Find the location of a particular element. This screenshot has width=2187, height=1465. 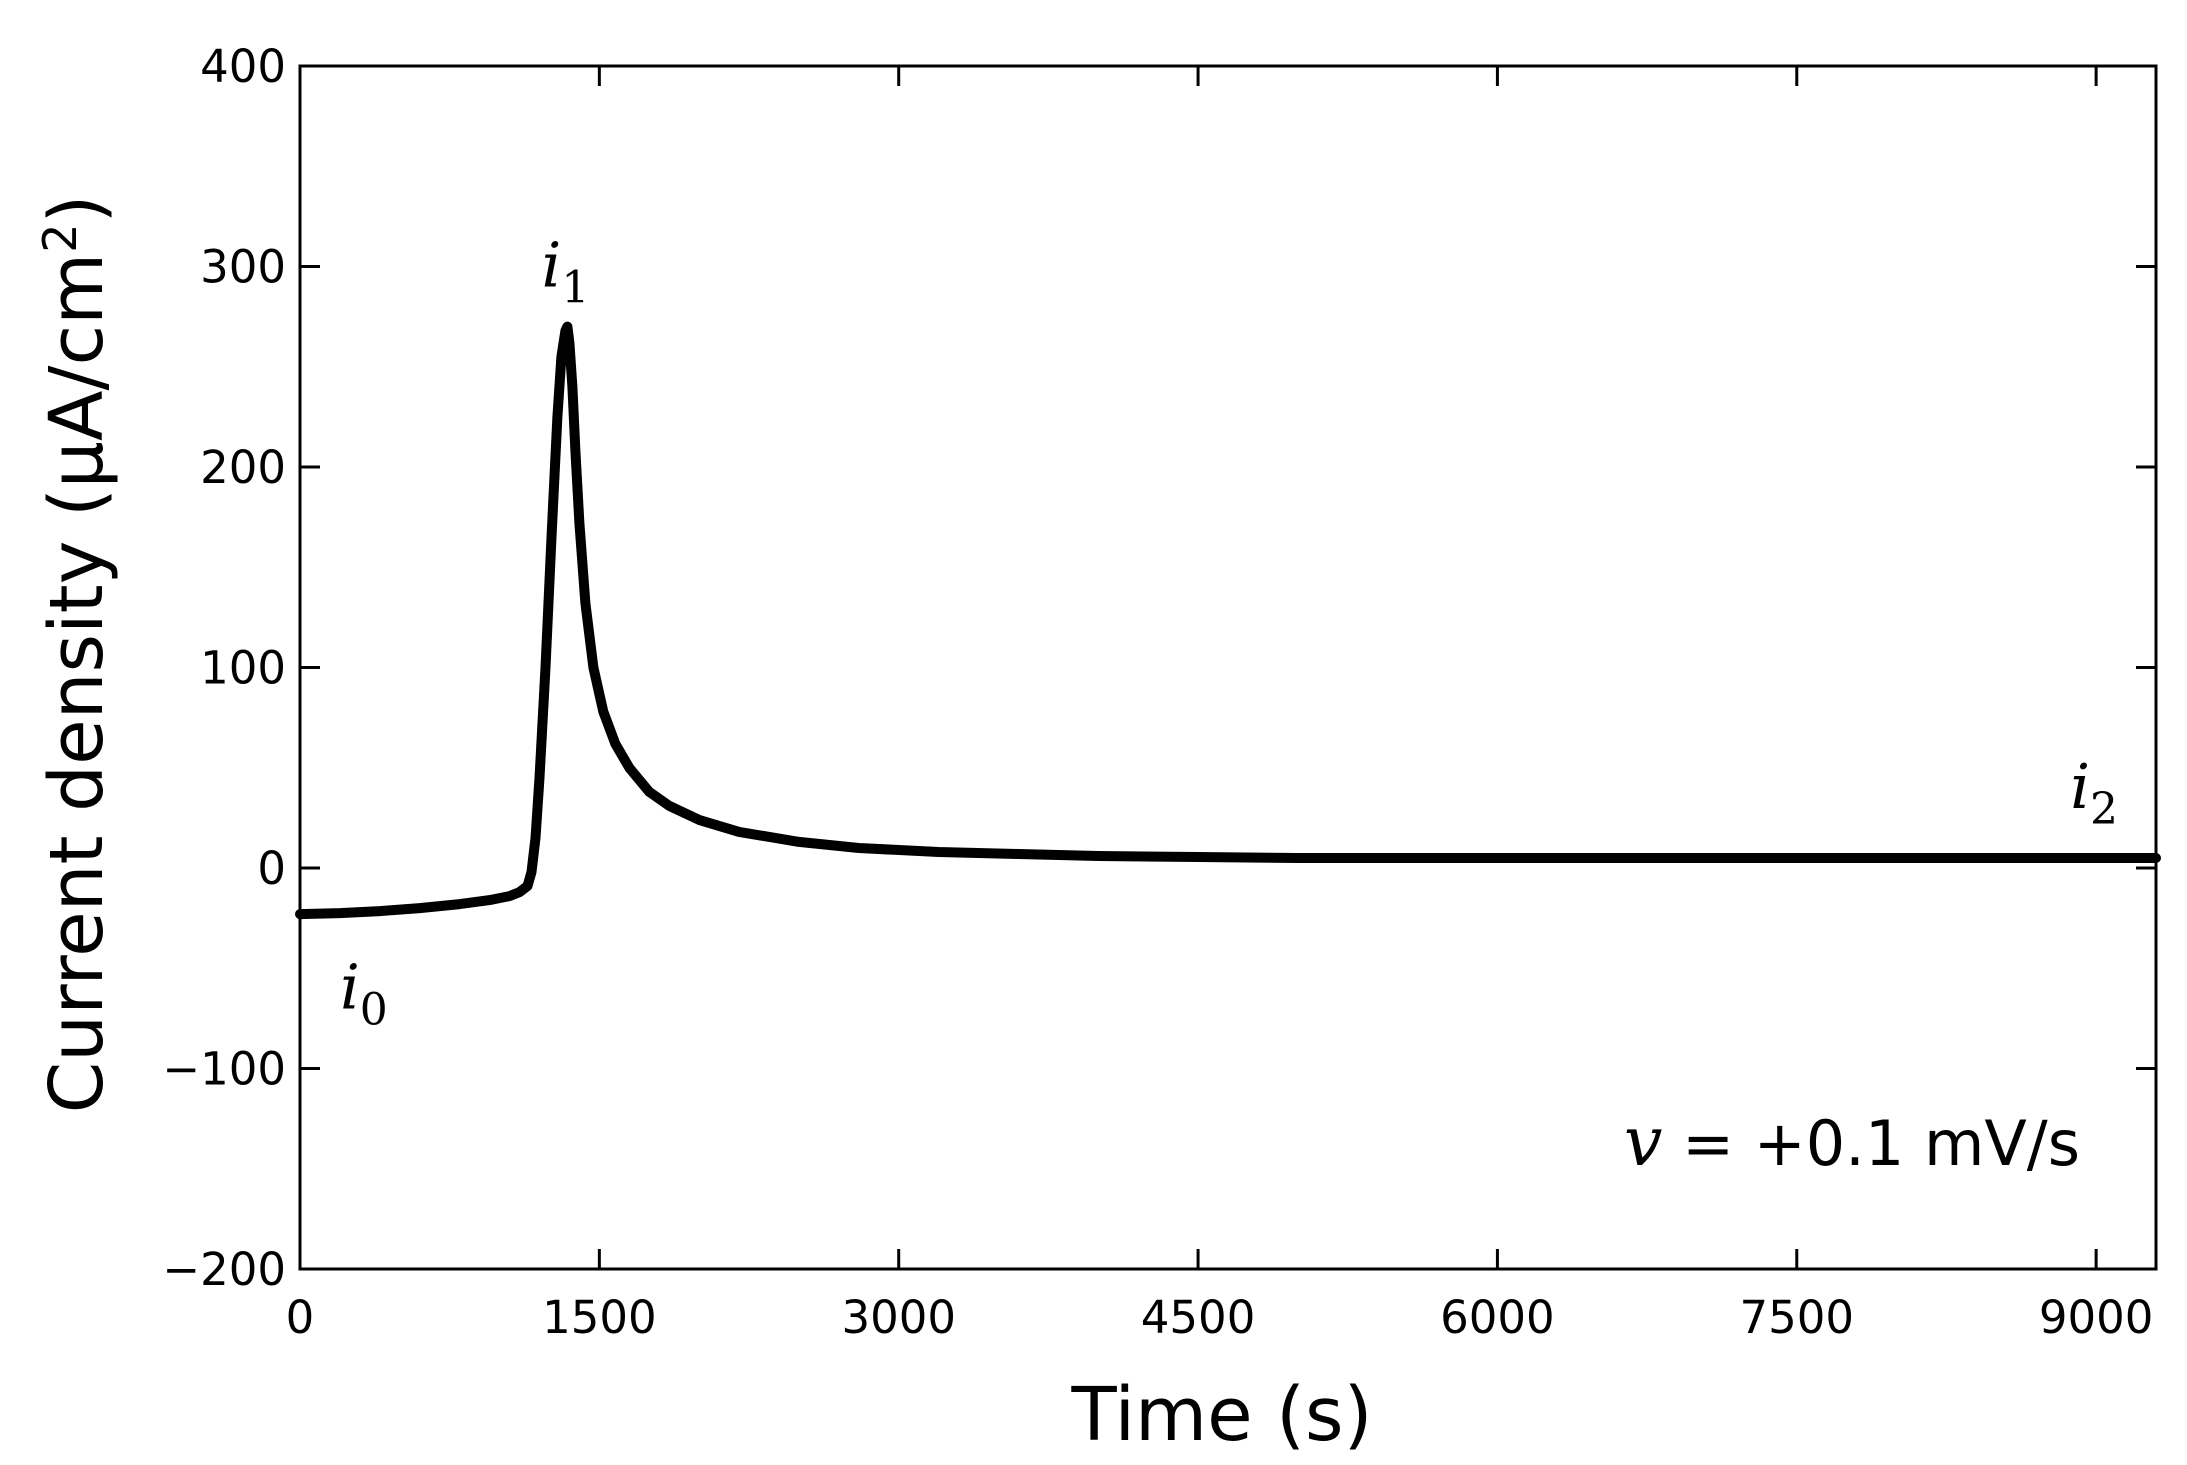

x-axis-title: Time (s) is located at coordinates (1222, 1415).